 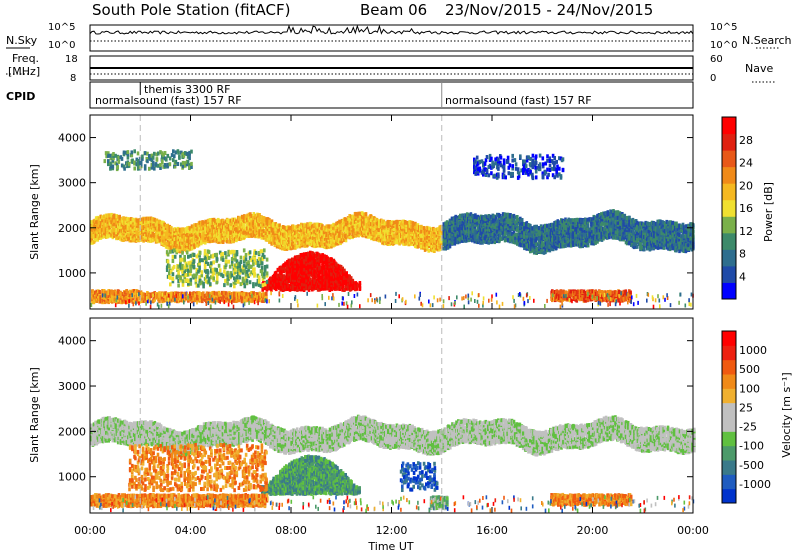 I want to click on date-range: 23/Nov/2015 - 24/Nov/2015, so click(x=549, y=10).